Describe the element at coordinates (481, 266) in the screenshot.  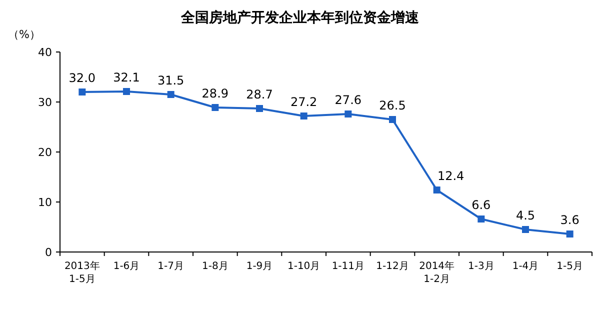
I see `x-tick-label: 1-3月` at that location.